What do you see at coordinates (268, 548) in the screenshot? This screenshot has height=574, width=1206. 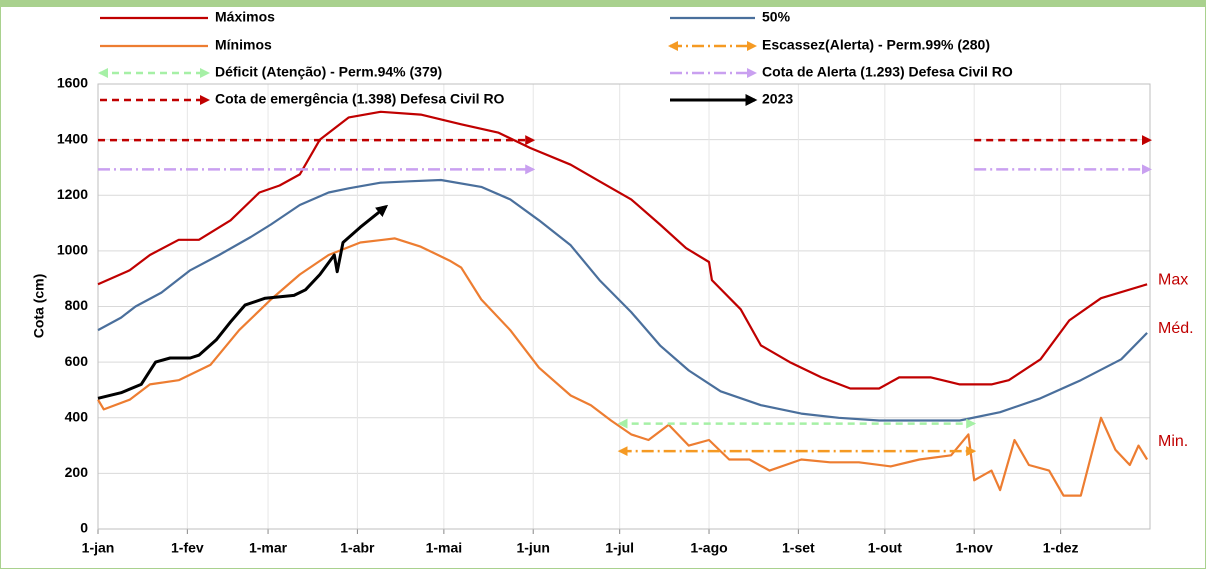 I see `x-tick-label: 1-mar` at bounding box center [268, 548].